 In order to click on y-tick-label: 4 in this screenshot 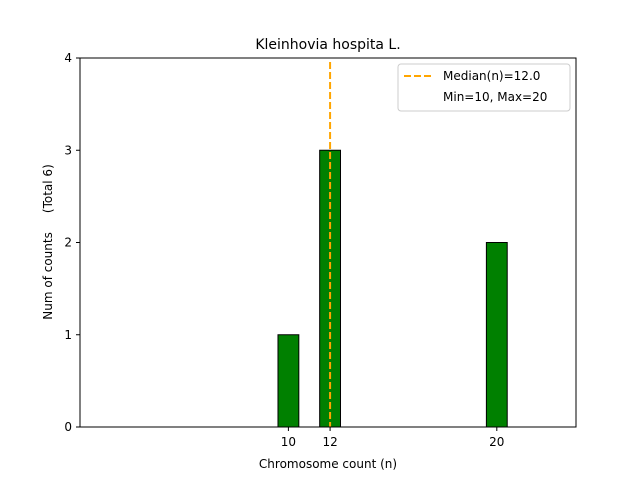, I will do `click(68, 58)`.